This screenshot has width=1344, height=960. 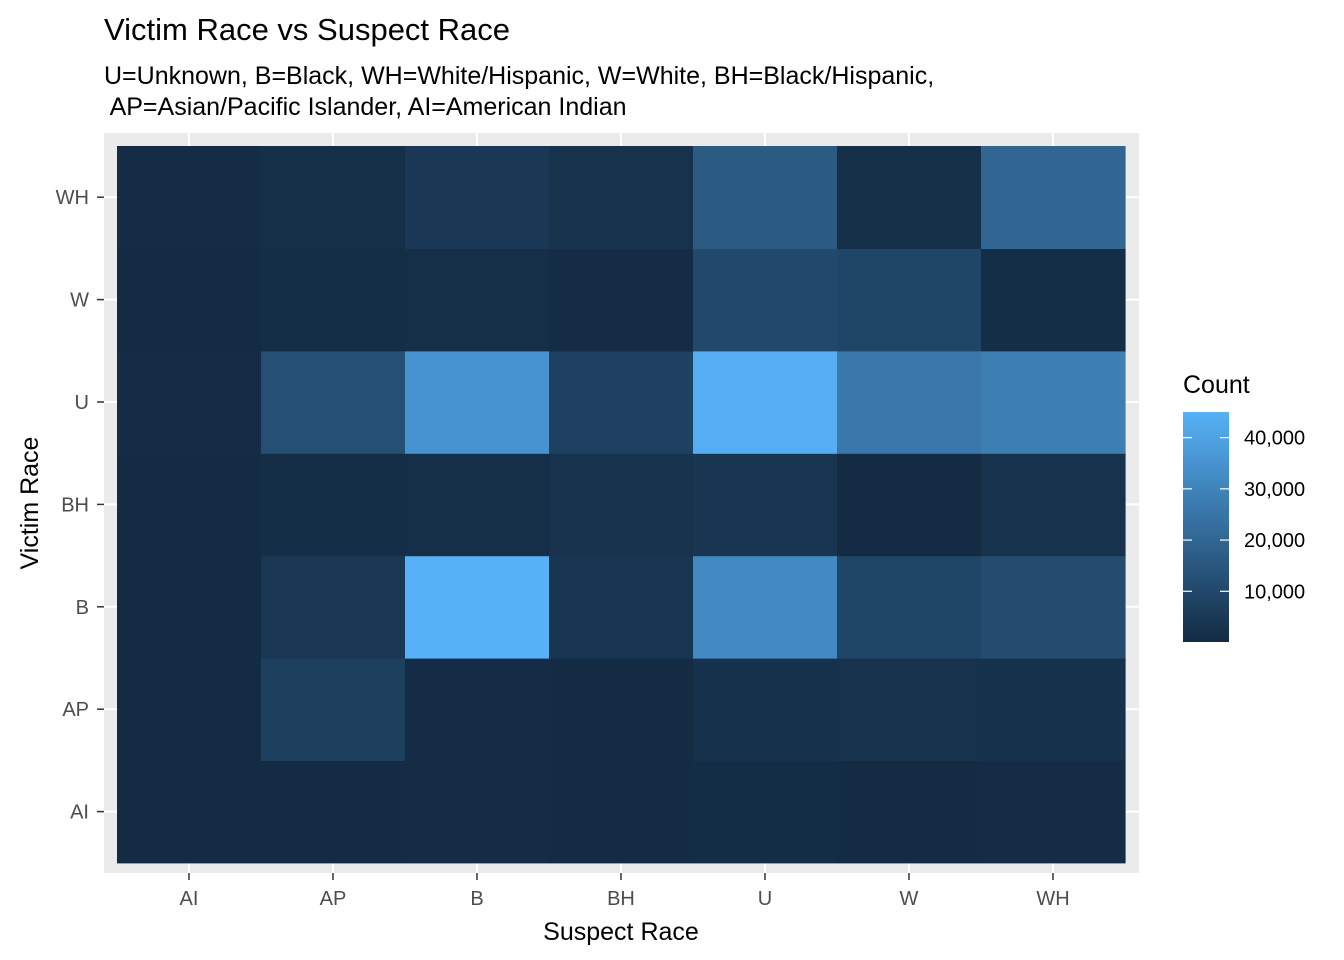 What do you see at coordinates (307, 29) in the screenshot?
I see `chart-title: Victim Race vs Suspect Race` at bounding box center [307, 29].